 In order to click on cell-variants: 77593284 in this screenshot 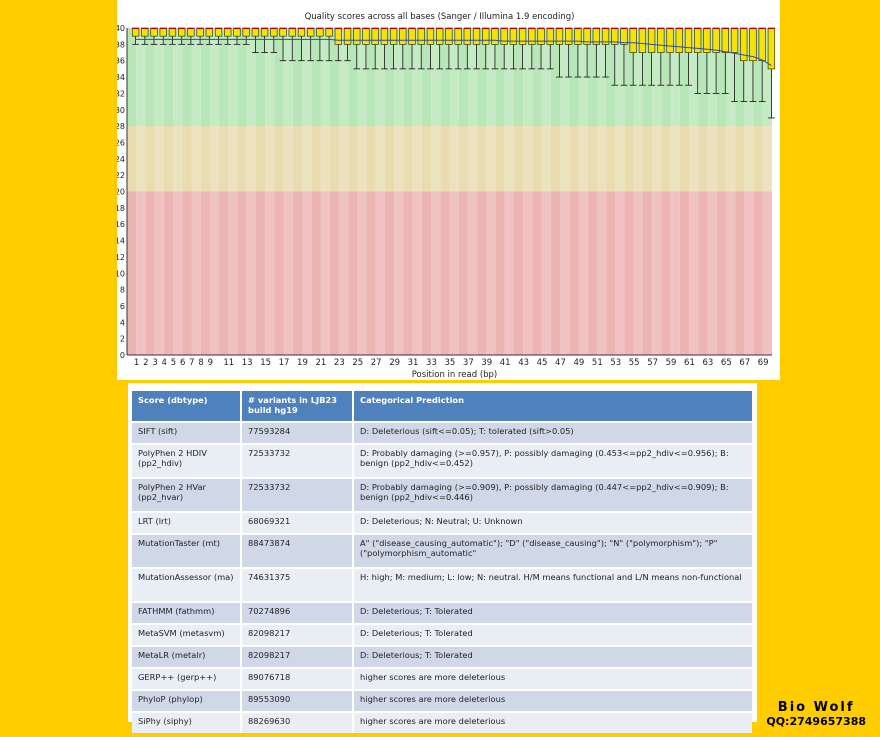, I will do `click(298, 433)`.